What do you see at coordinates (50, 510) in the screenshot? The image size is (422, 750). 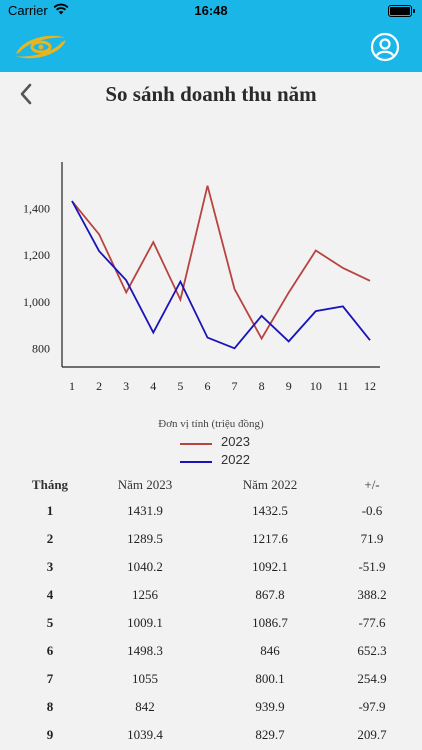 I see `month-cell: 1` at bounding box center [50, 510].